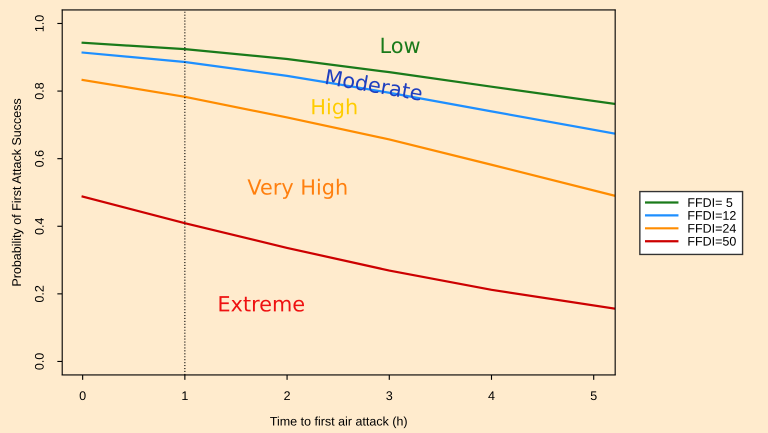 Image resolution: width=768 pixels, height=433 pixels. Describe the element at coordinates (287, 395) in the screenshot. I see `x-tick-label: 2` at that location.